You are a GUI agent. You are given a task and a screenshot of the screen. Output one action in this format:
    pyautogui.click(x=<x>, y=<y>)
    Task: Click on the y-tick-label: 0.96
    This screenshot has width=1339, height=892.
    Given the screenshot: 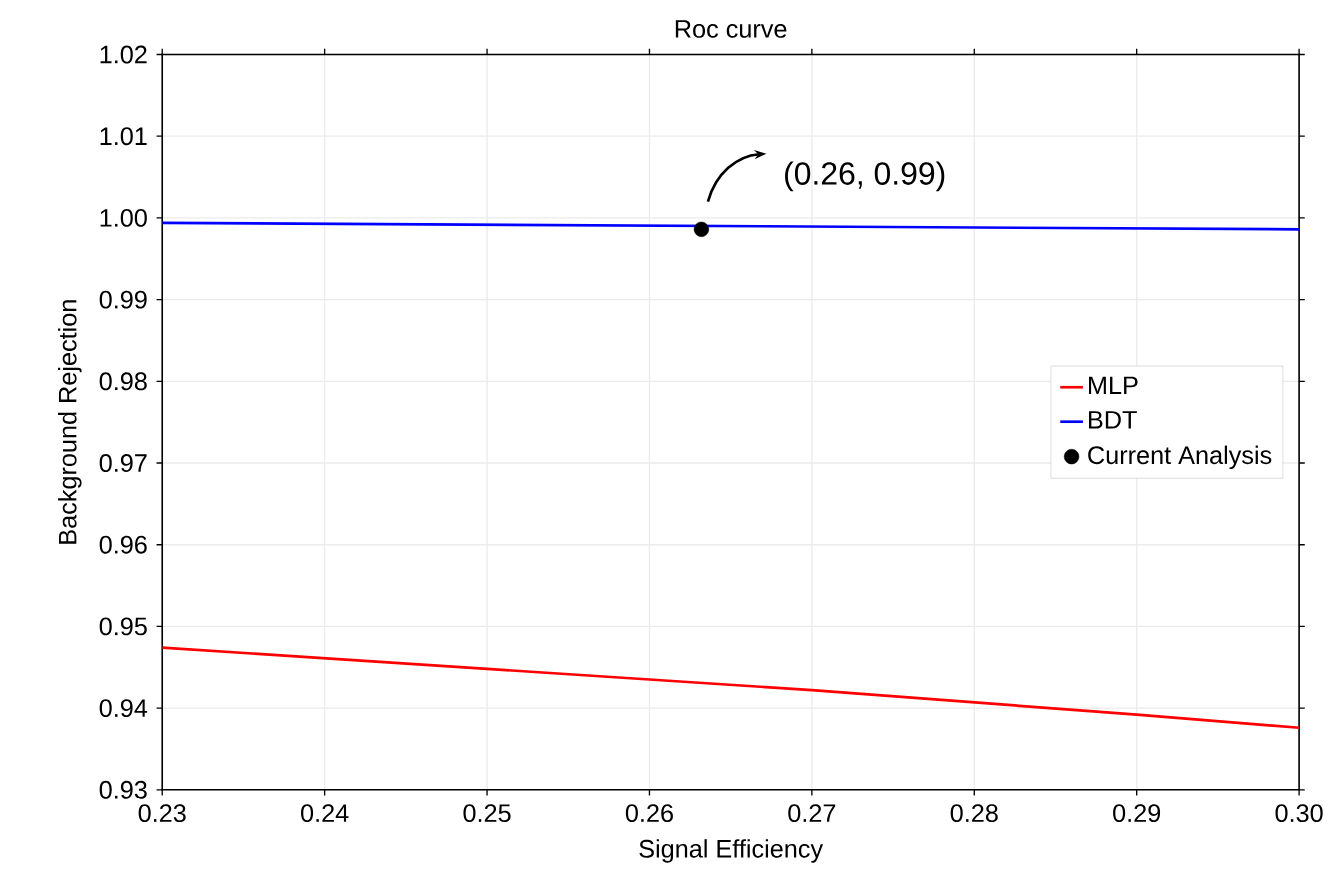 What is the action you would take?
    pyautogui.click(x=123, y=544)
    